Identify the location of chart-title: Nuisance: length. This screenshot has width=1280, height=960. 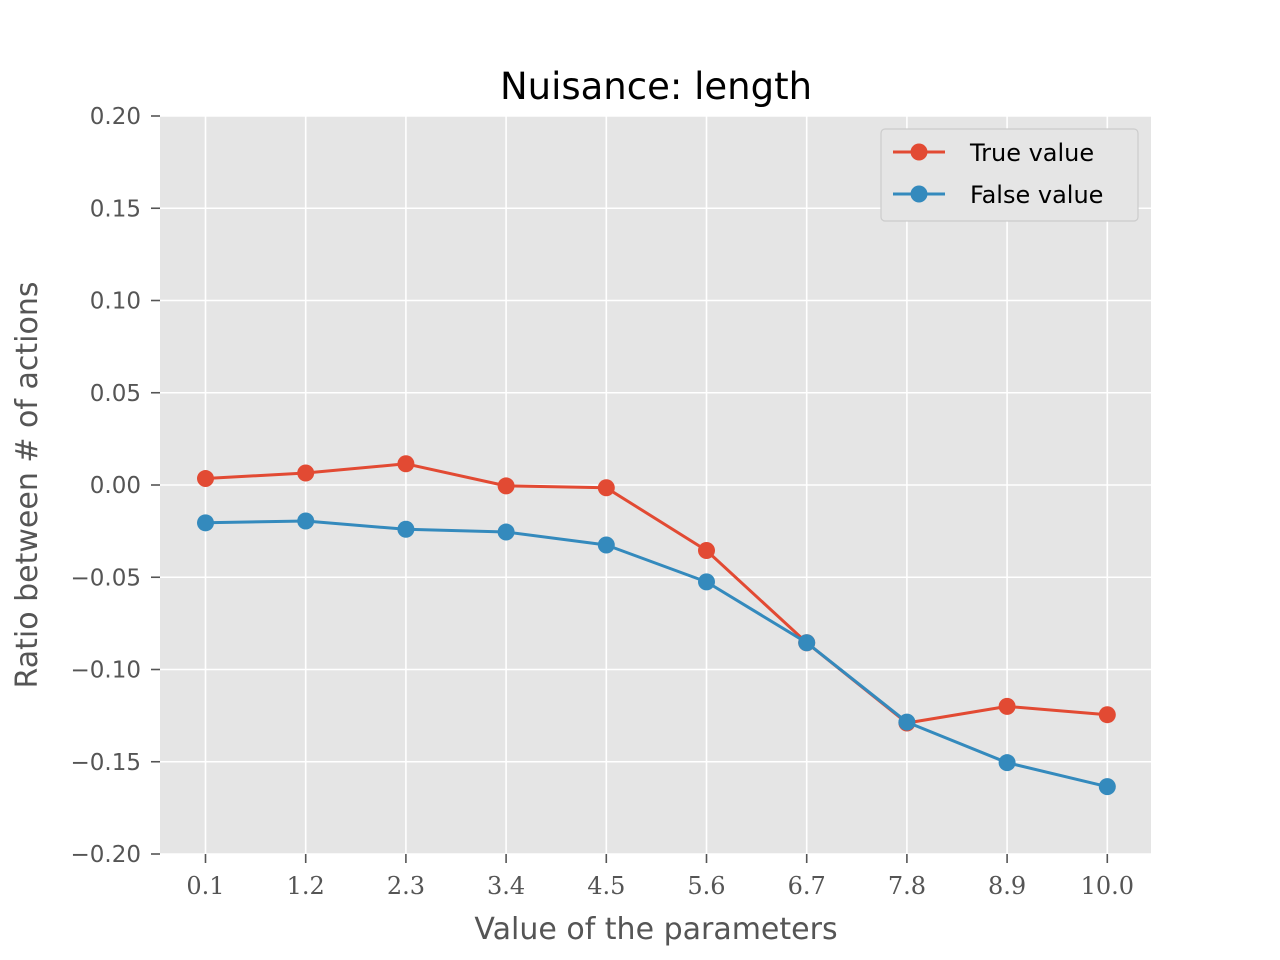
(656, 86).